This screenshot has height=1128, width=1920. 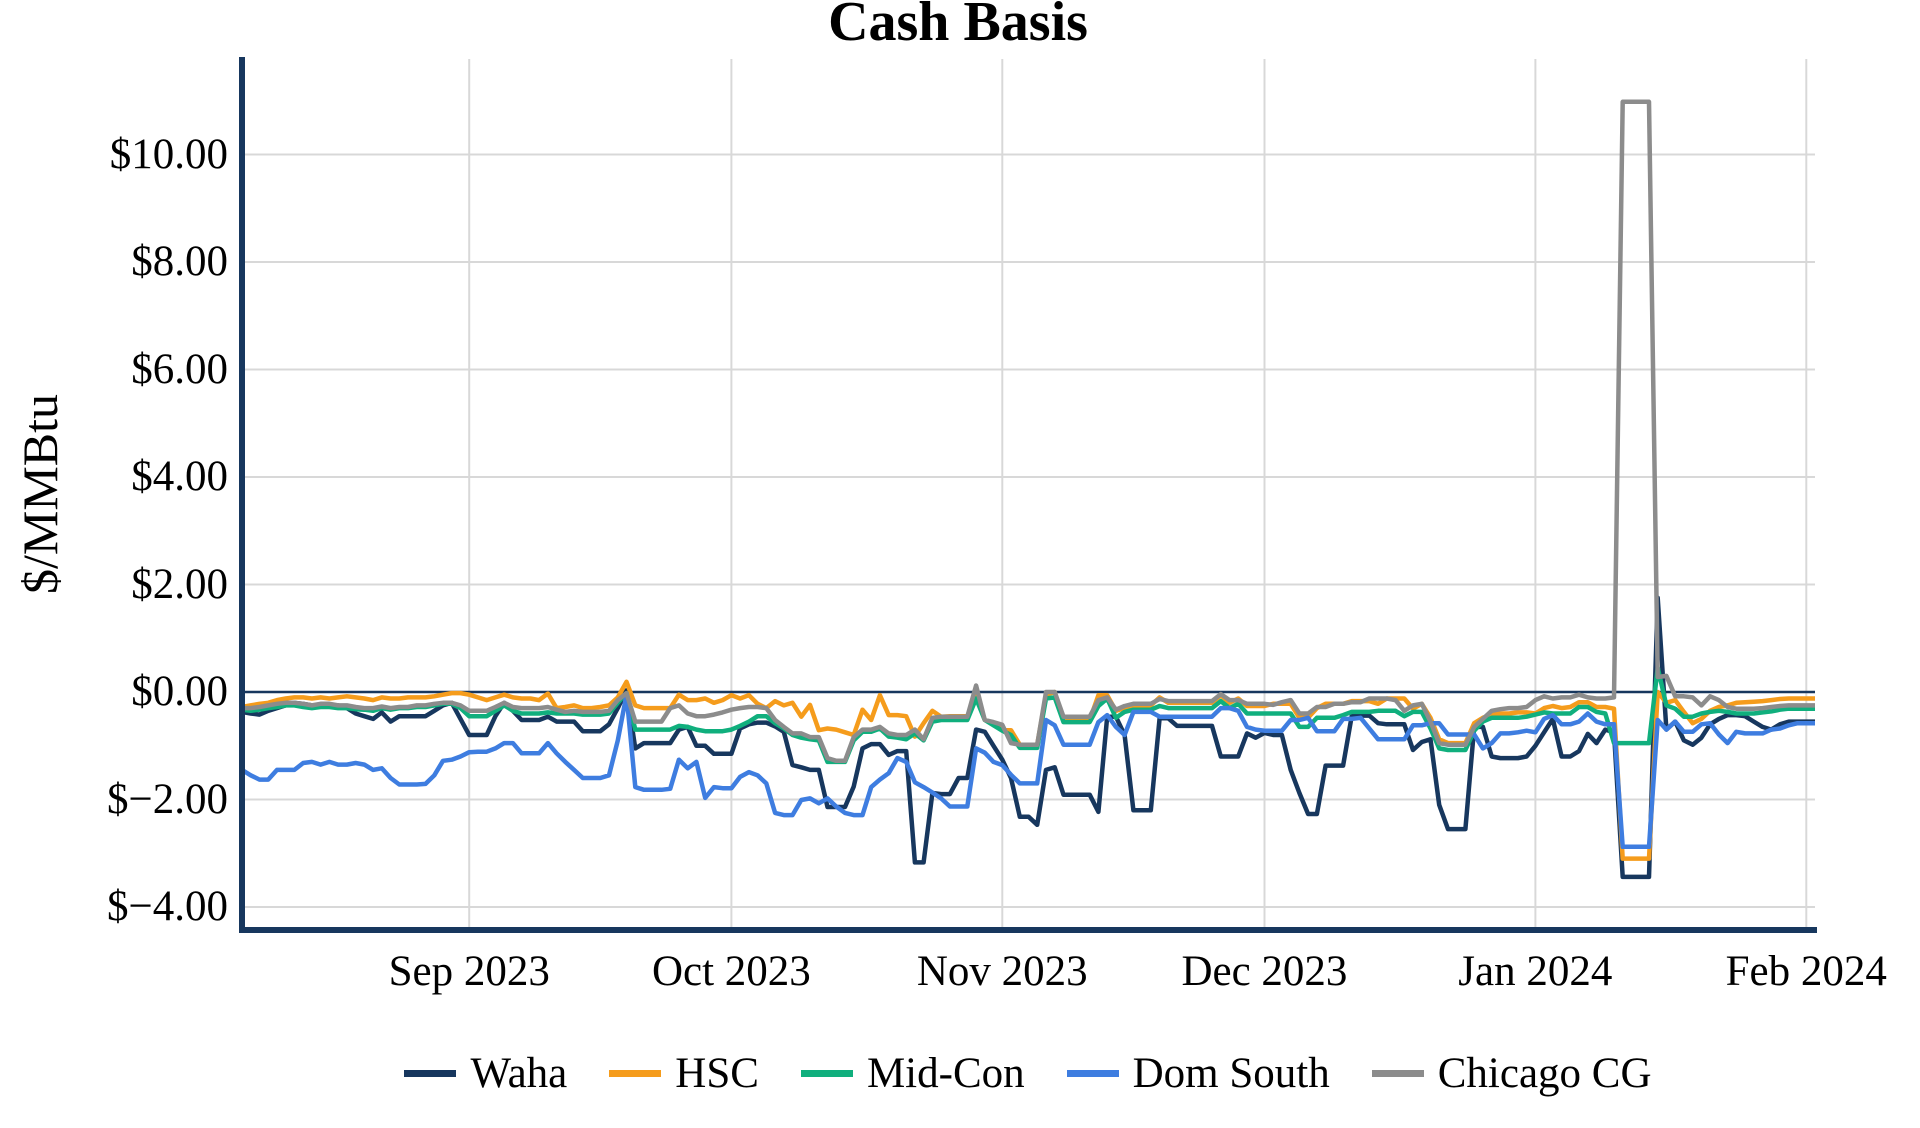 What do you see at coordinates (179, 691) in the screenshot?
I see `y-tick-label: $0.00` at bounding box center [179, 691].